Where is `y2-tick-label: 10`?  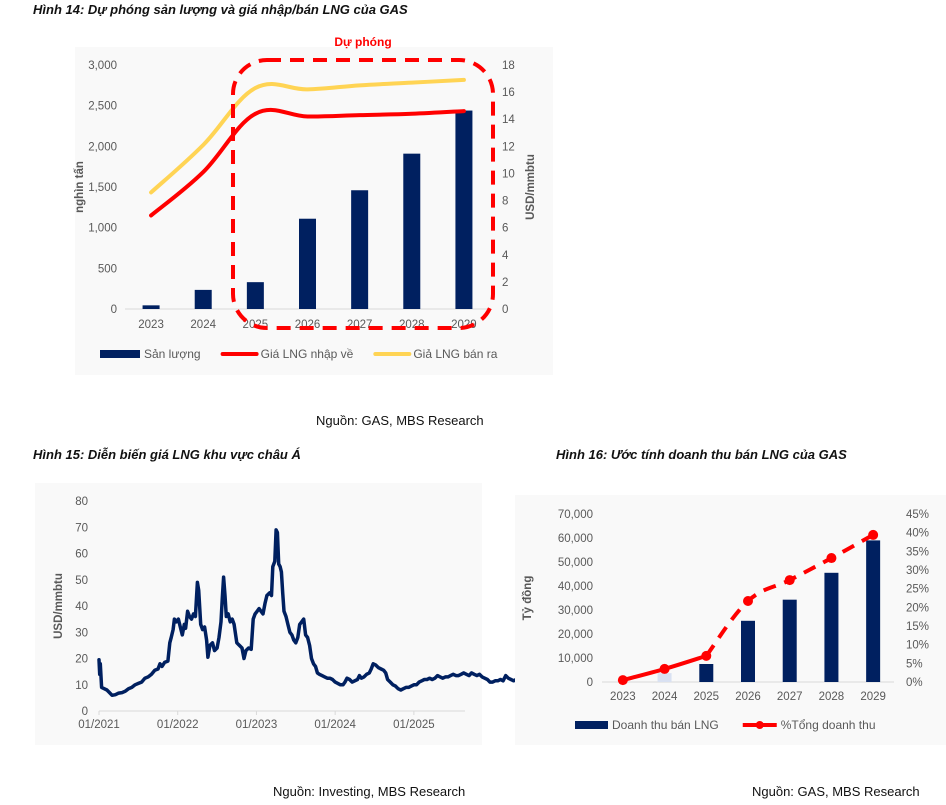
y2-tick-label: 10 is located at coordinates (508, 174).